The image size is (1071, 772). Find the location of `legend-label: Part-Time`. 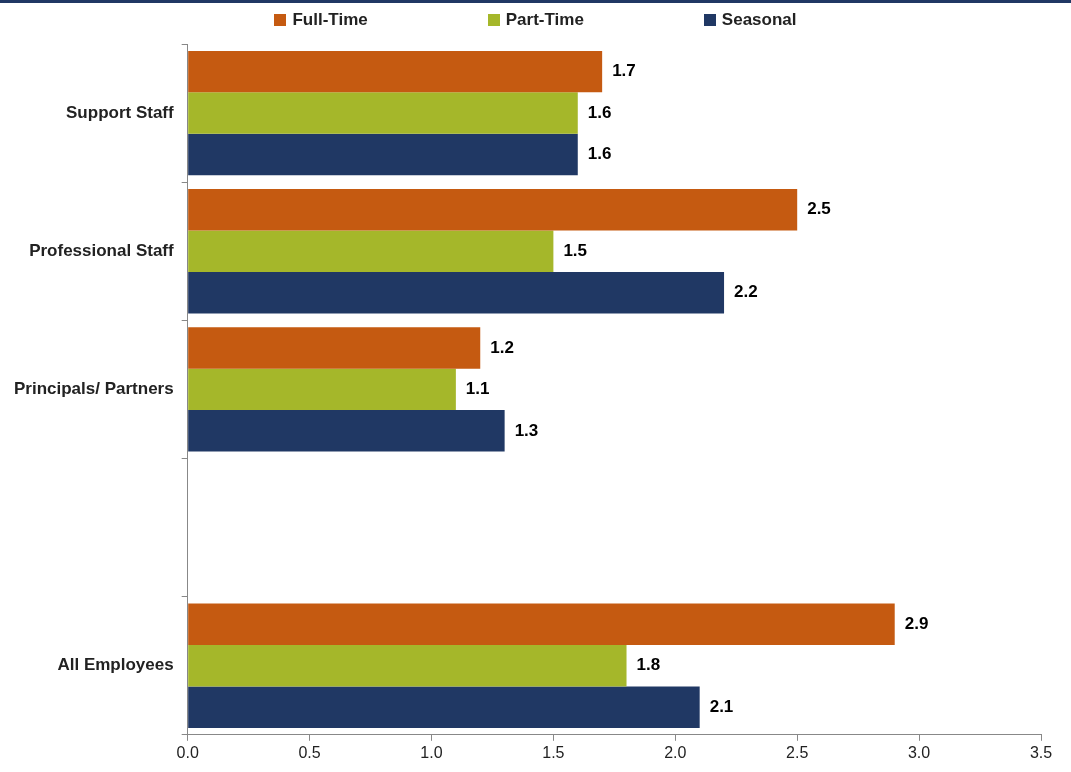

legend-label: Part-Time is located at coordinates (544, 20).